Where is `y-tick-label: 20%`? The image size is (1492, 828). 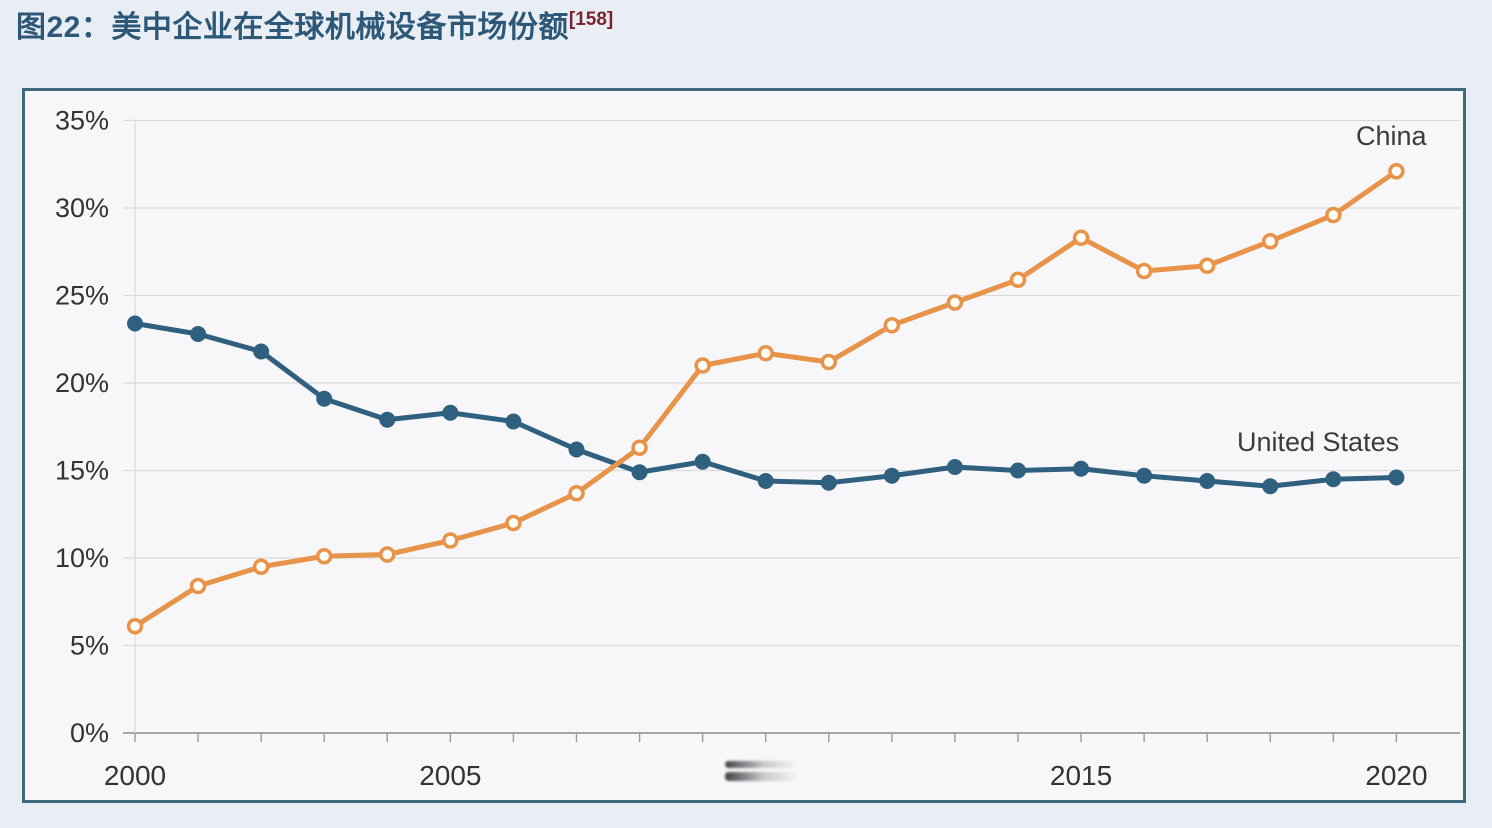
y-tick-label: 20% is located at coordinates (82, 383).